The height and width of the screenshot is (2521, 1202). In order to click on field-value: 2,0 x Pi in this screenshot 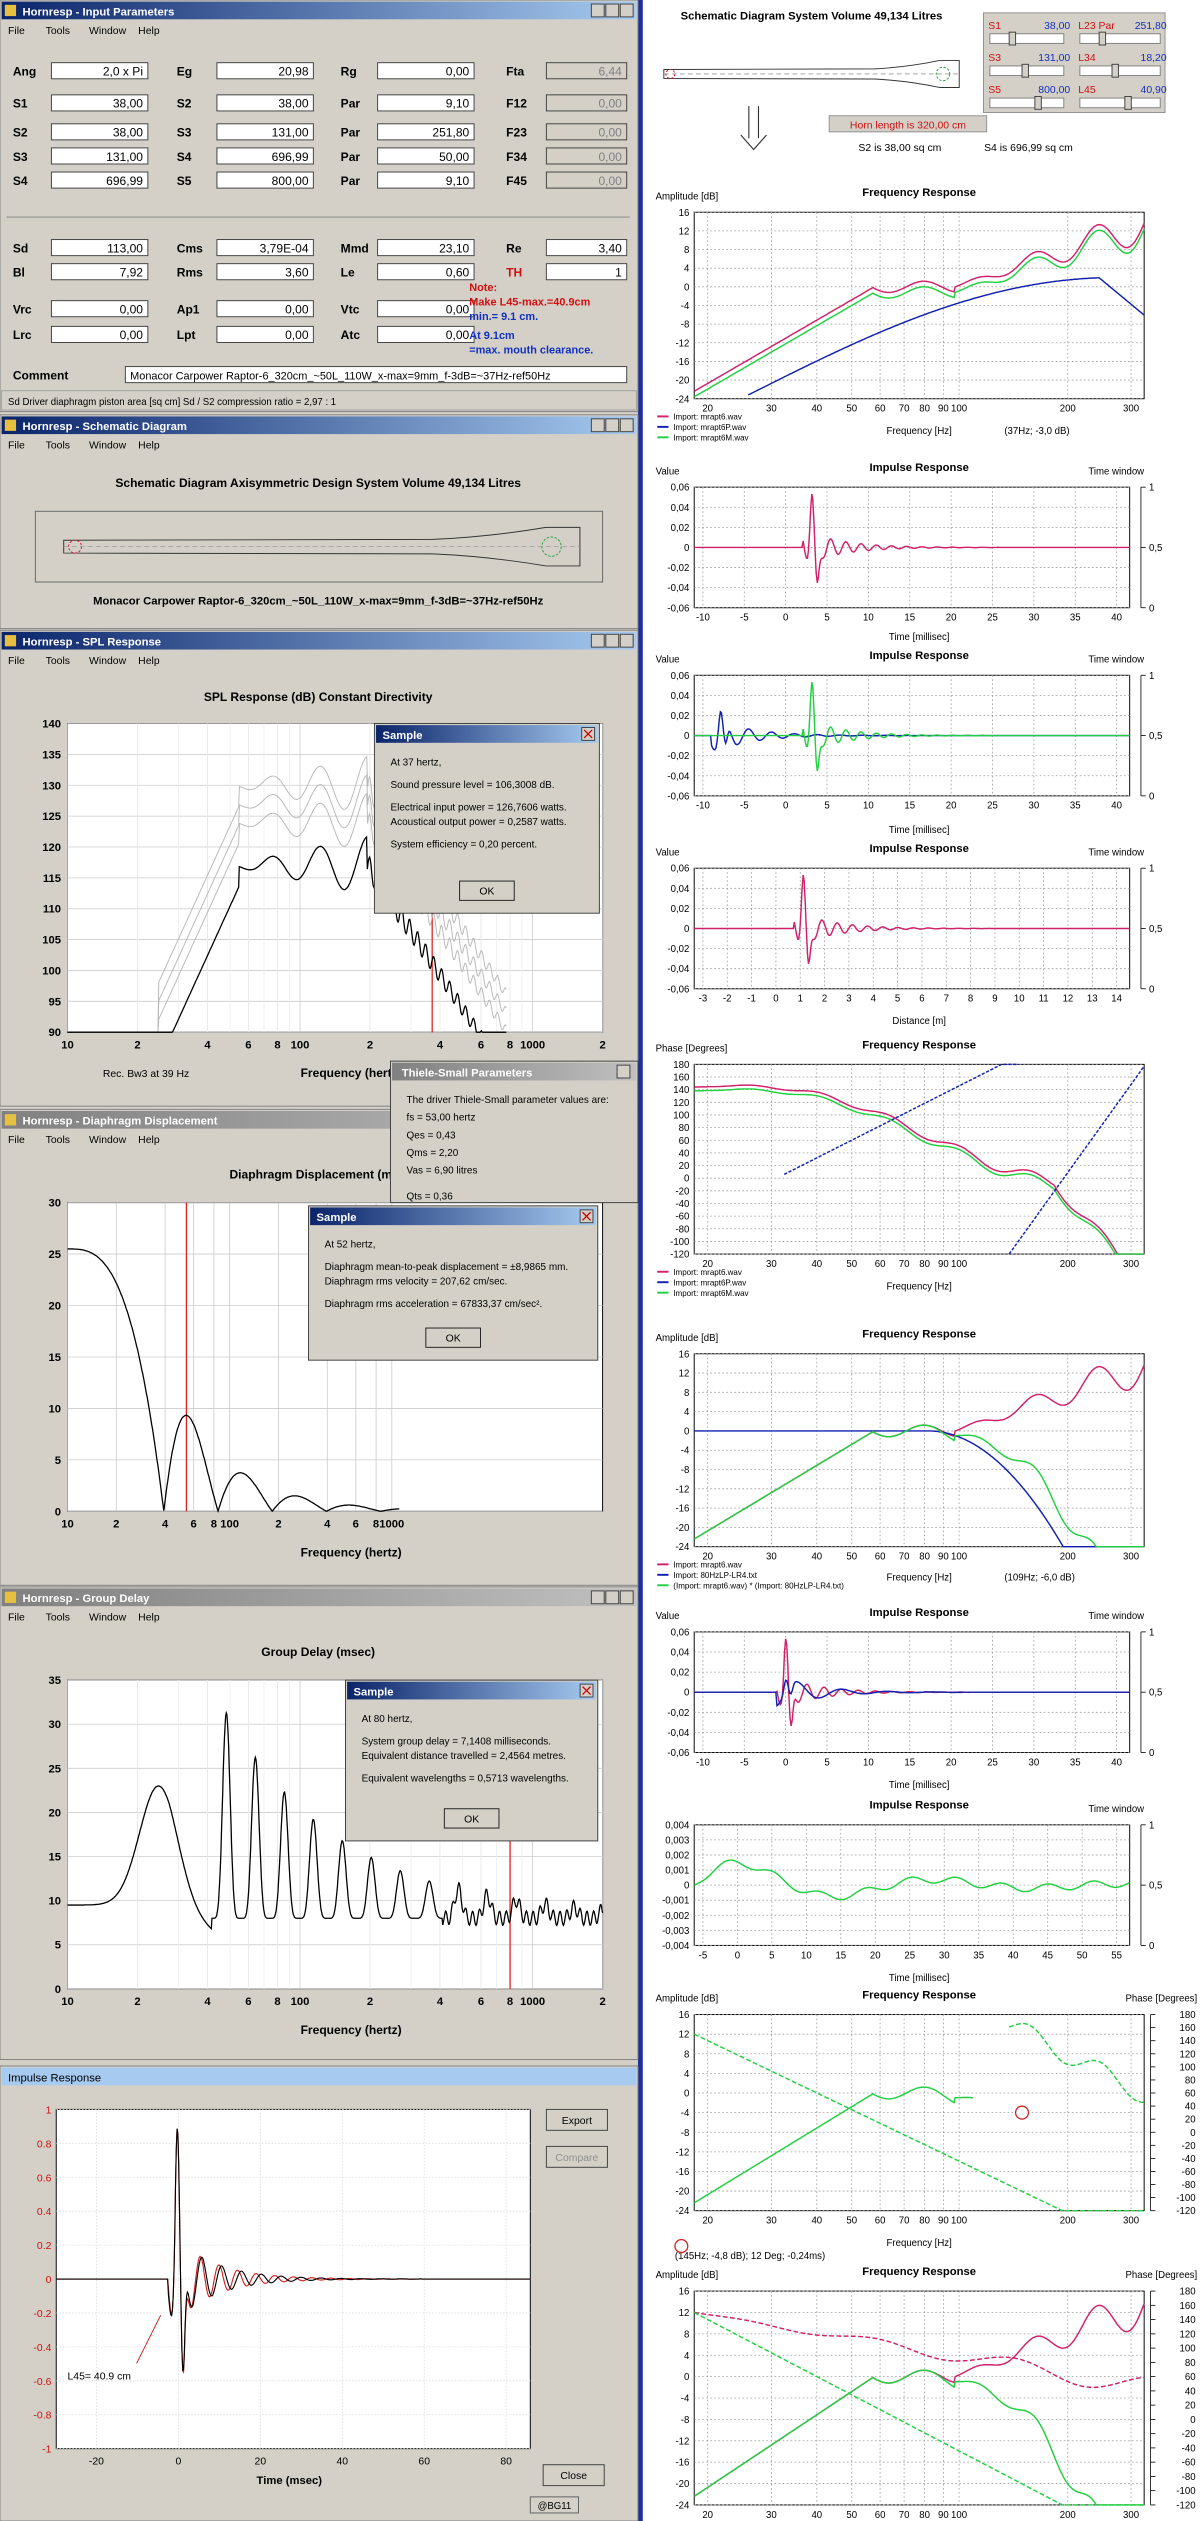, I will do `click(123, 72)`.